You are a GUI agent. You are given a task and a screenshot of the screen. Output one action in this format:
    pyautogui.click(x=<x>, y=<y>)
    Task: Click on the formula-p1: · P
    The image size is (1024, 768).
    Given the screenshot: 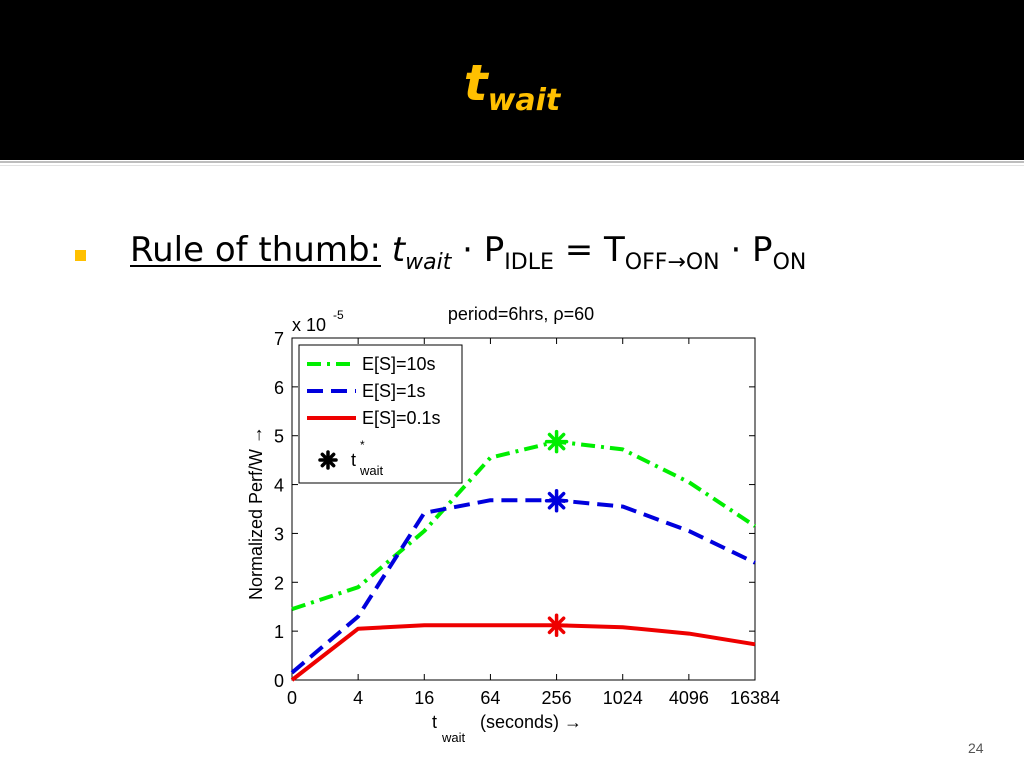 What is the action you would take?
    pyautogui.click(x=483, y=250)
    